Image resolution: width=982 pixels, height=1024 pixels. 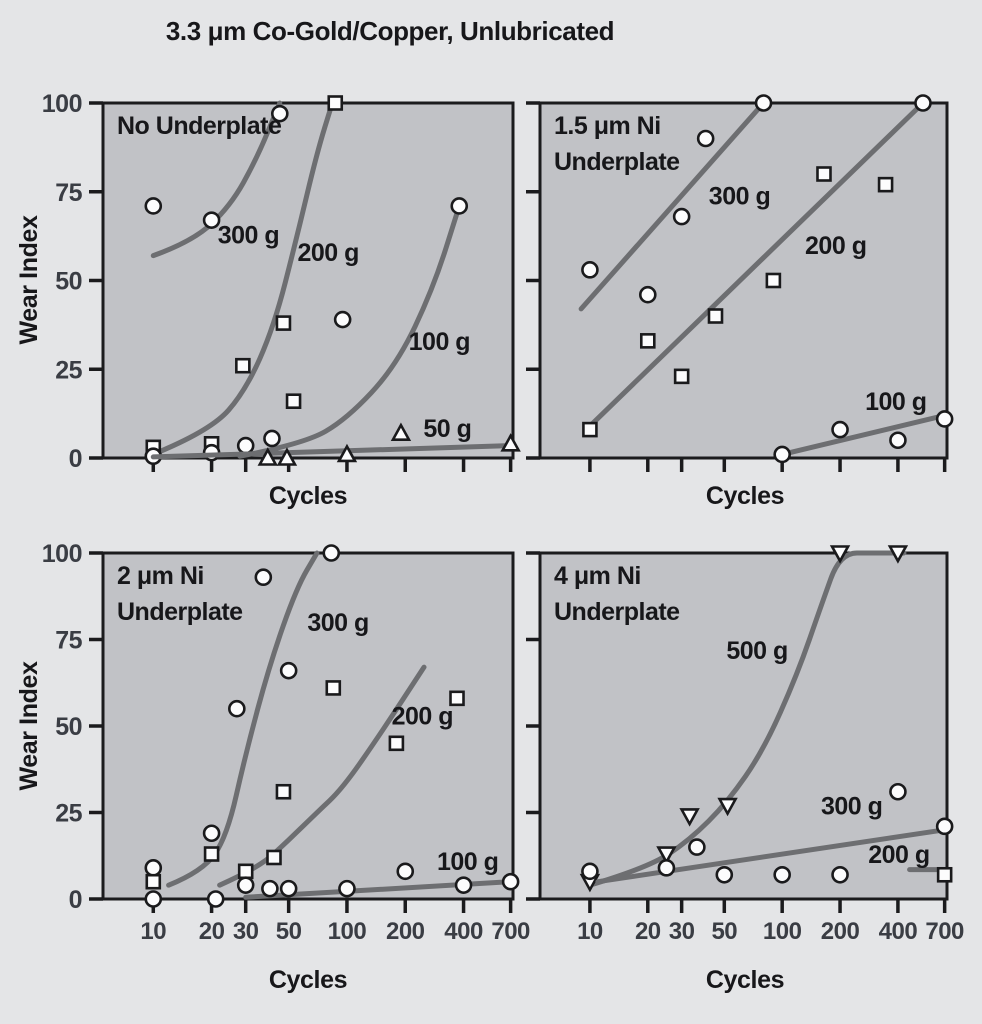 What do you see at coordinates (160, 576) in the screenshot?
I see `panel-label-line: 2 μm Ni` at bounding box center [160, 576].